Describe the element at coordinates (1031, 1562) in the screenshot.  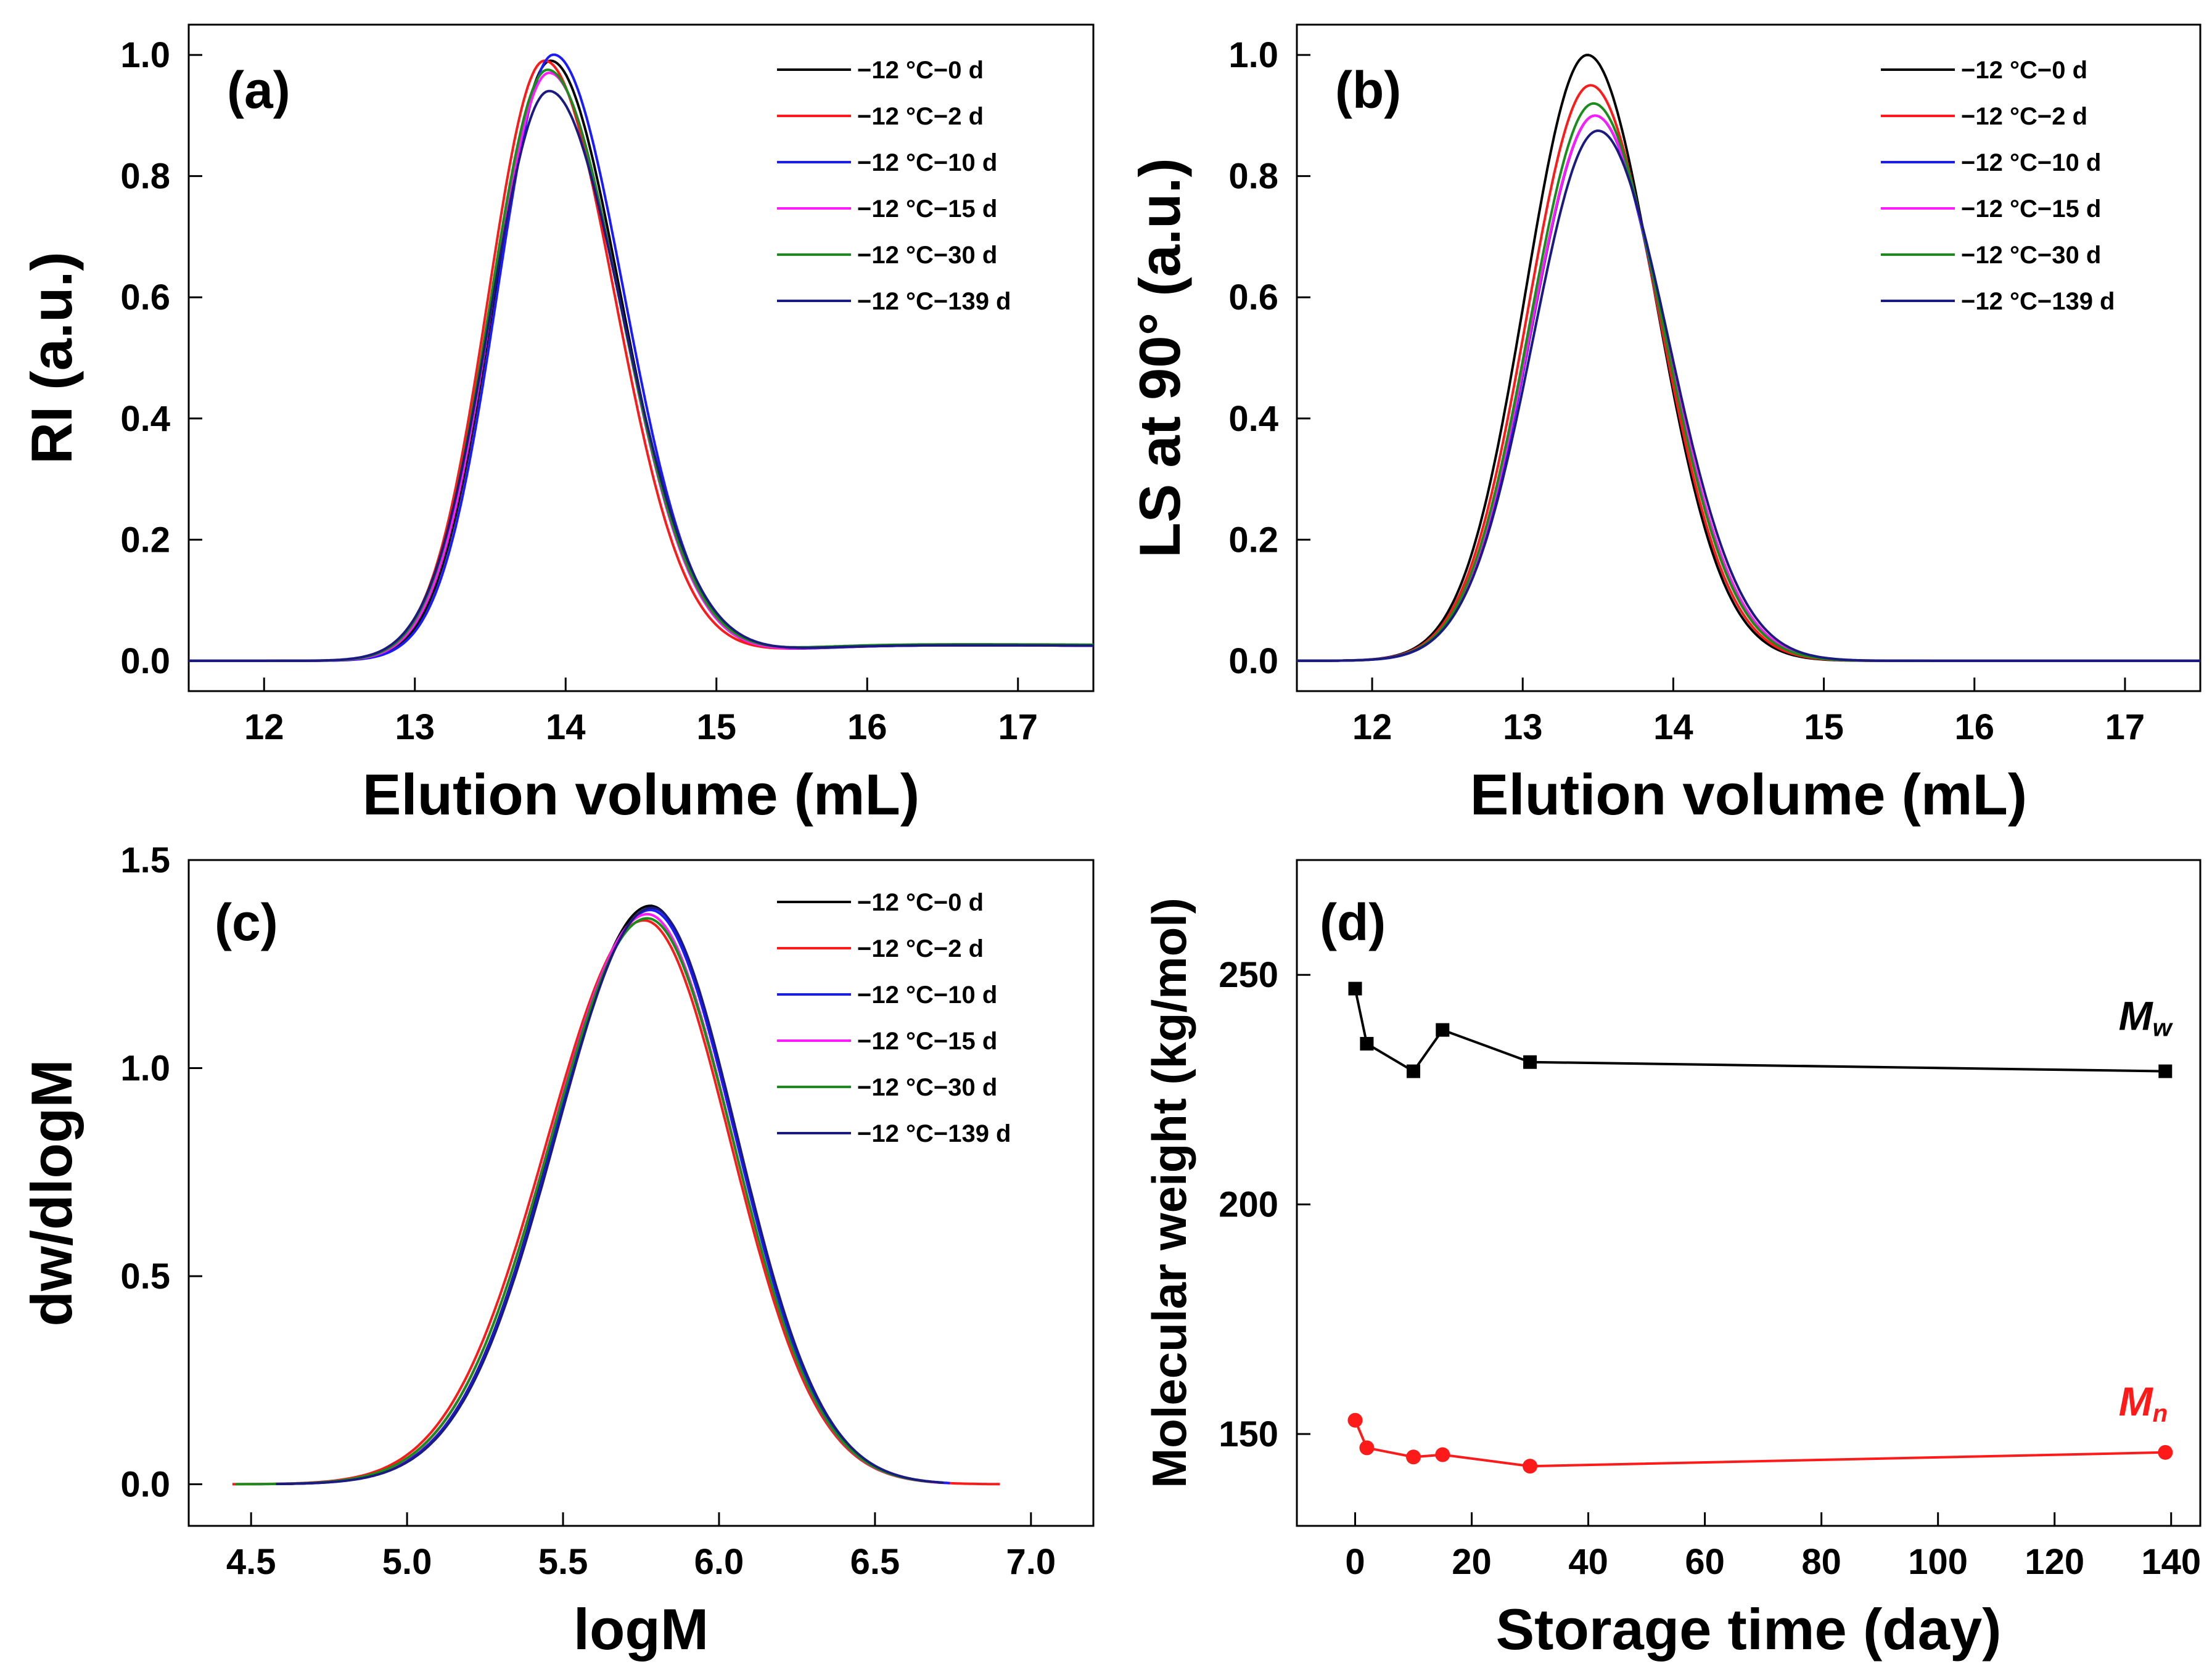
I see `x-tick-label: 7.0` at that location.